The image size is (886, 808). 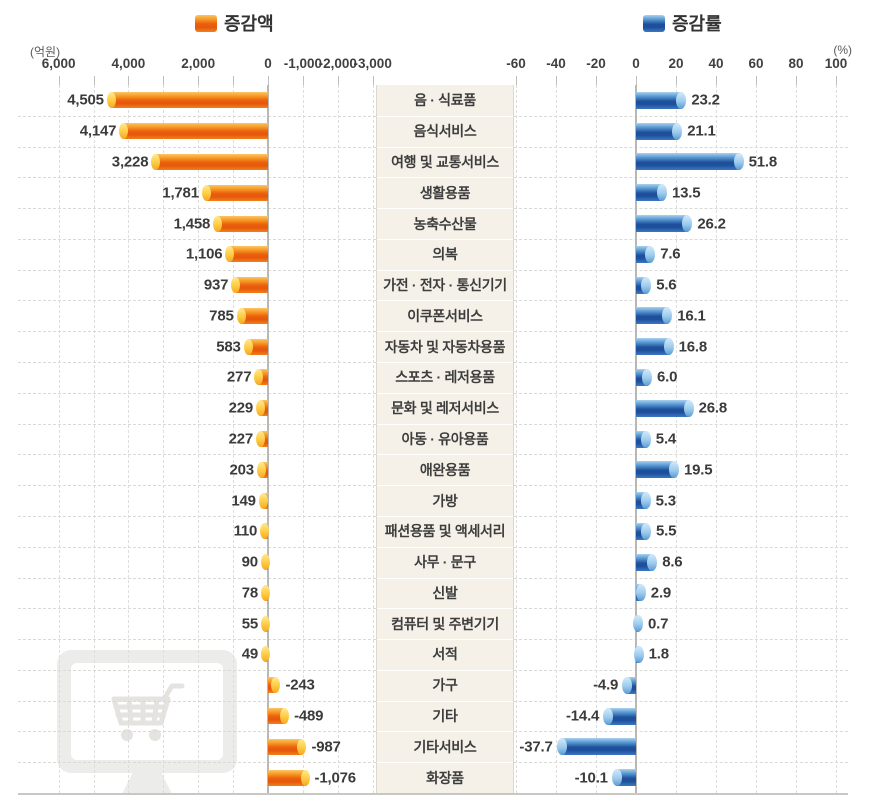 What do you see at coordinates (666, 531) in the screenshot?
I see `rate-value: 5.5` at bounding box center [666, 531].